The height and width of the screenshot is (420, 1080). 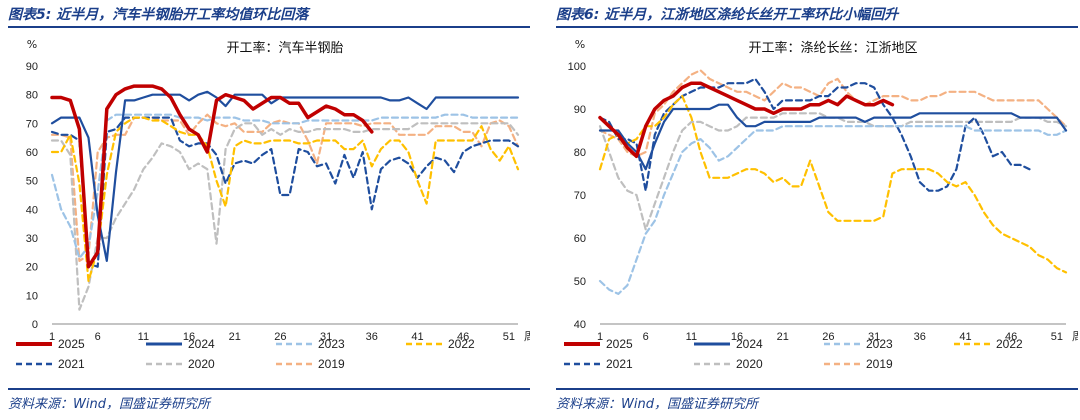 What do you see at coordinates (284, 48) in the screenshot?
I see `chart-title: 开工率：汽车半钢胎` at bounding box center [284, 48].